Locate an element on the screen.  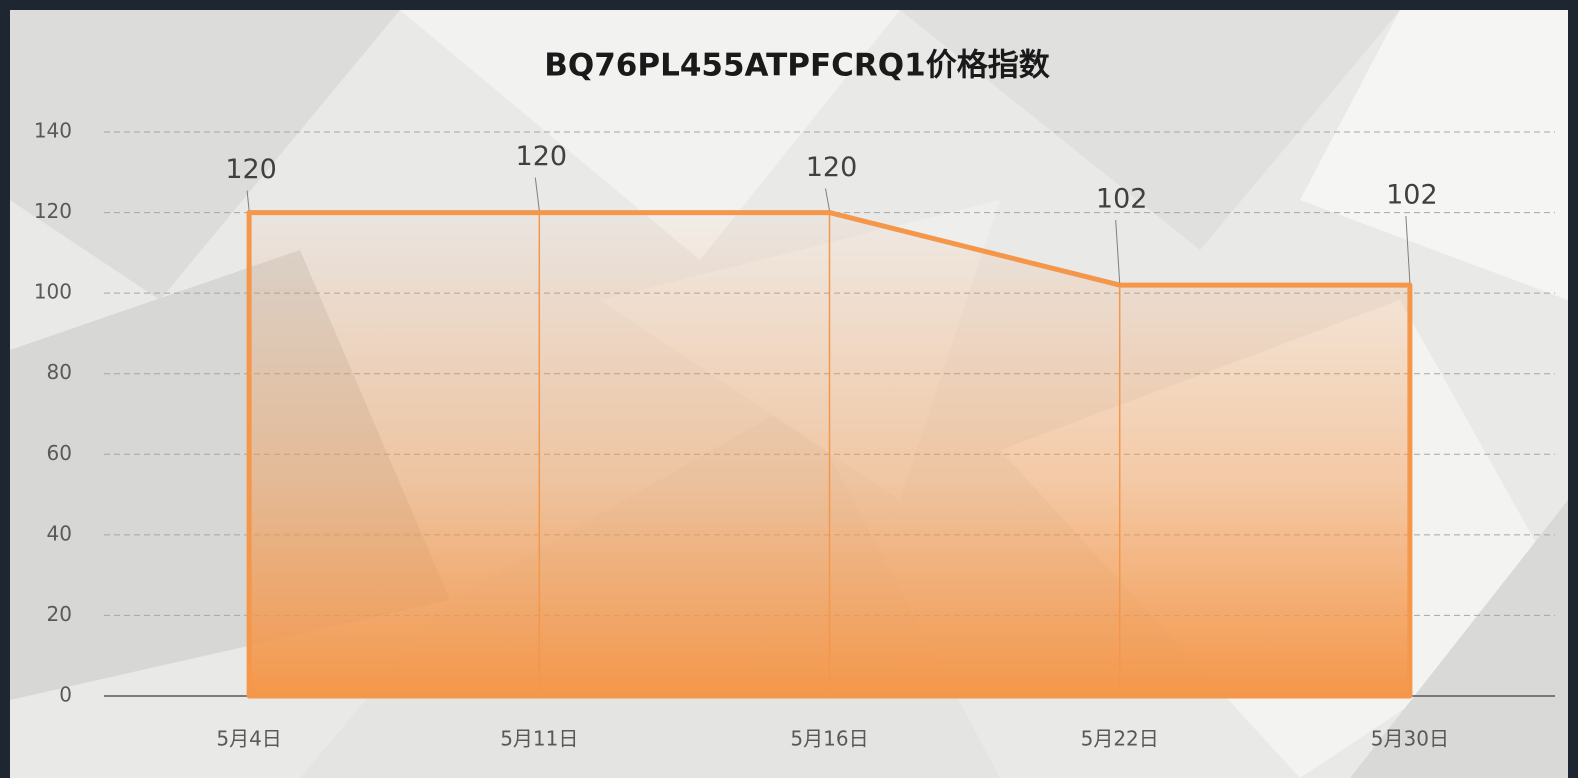
x-tick-label: 5月30日 is located at coordinates (1410, 739).